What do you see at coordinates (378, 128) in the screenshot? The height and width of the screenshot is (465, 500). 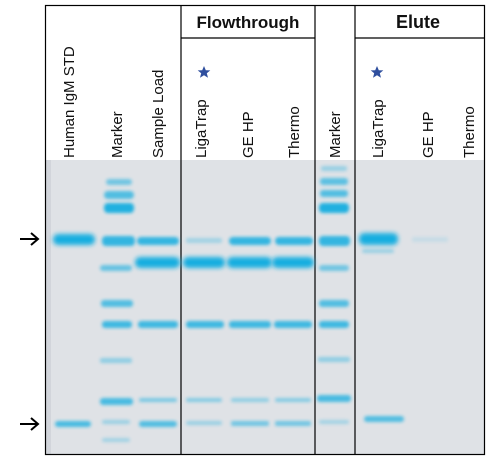 I see `lane-label-elute-ligatrap: LigaTrap` at bounding box center [378, 128].